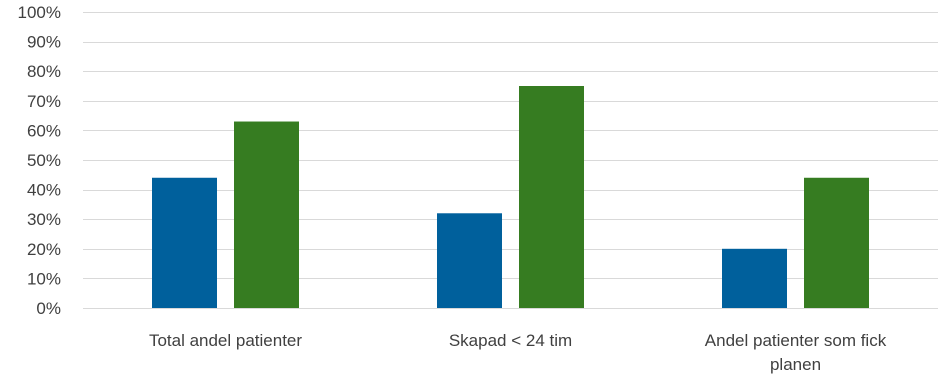  Describe the element at coordinates (44, 42) in the screenshot. I see `y-tick-label: 90%` at that location.